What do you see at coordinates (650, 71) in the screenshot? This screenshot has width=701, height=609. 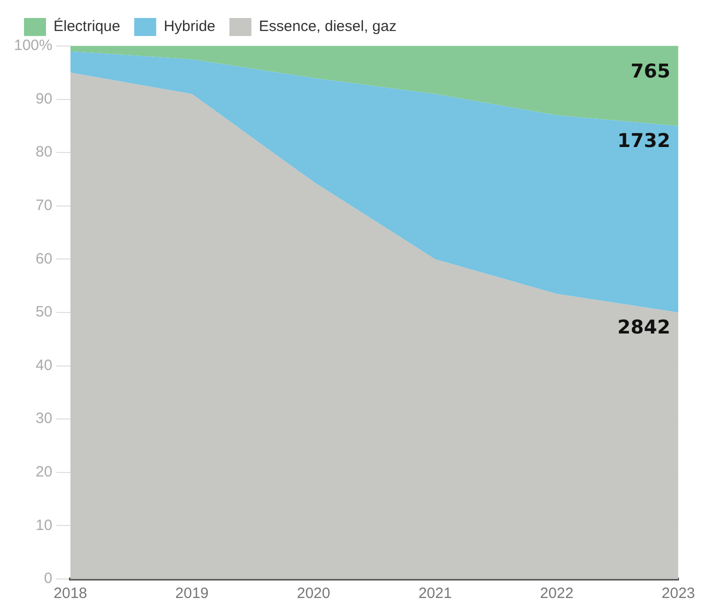 I see `annotation: 765` at bounding box center [650, 71].